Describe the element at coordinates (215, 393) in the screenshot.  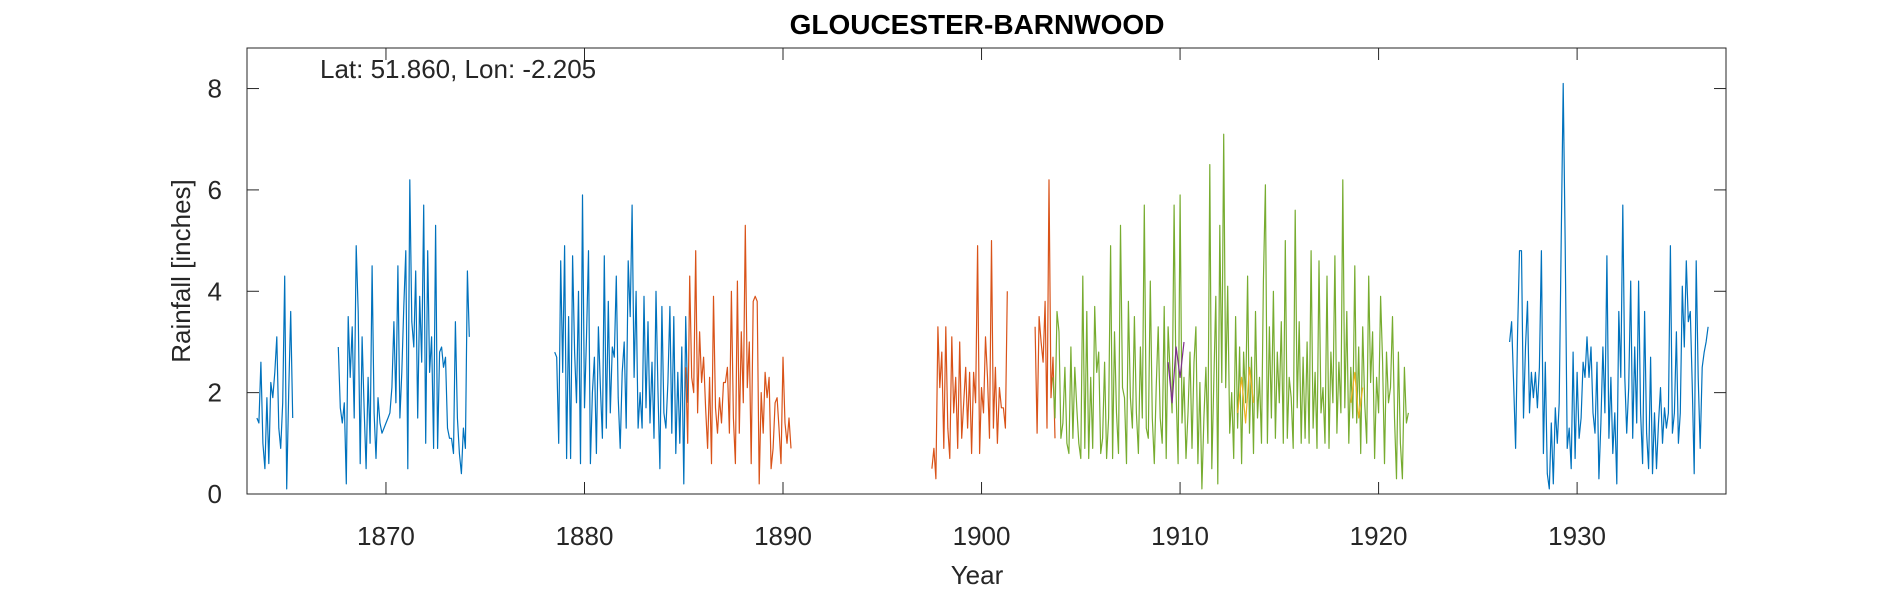
I see `y-tick-label: 2` at that location.